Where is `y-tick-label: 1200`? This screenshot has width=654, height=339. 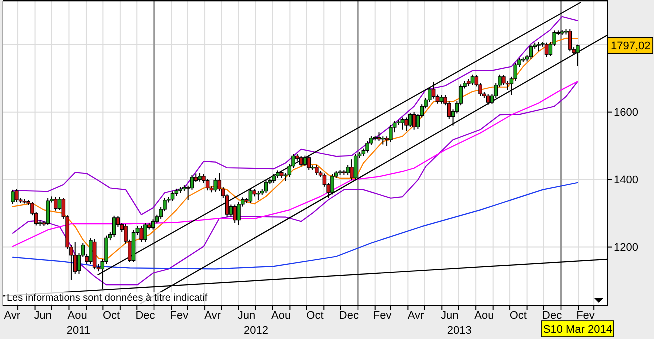 y-tick-label: 1200 is located at coordinates (626, 248).